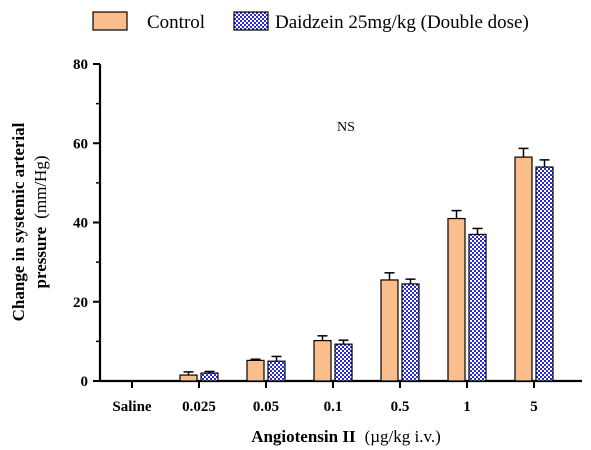 This screenshot has width=591, height=450. What do you see at coordinates (303, 436) in the screenshot?
I see `x-axis-title-bold: Angiotensin II` at bounding box center [303, 436].